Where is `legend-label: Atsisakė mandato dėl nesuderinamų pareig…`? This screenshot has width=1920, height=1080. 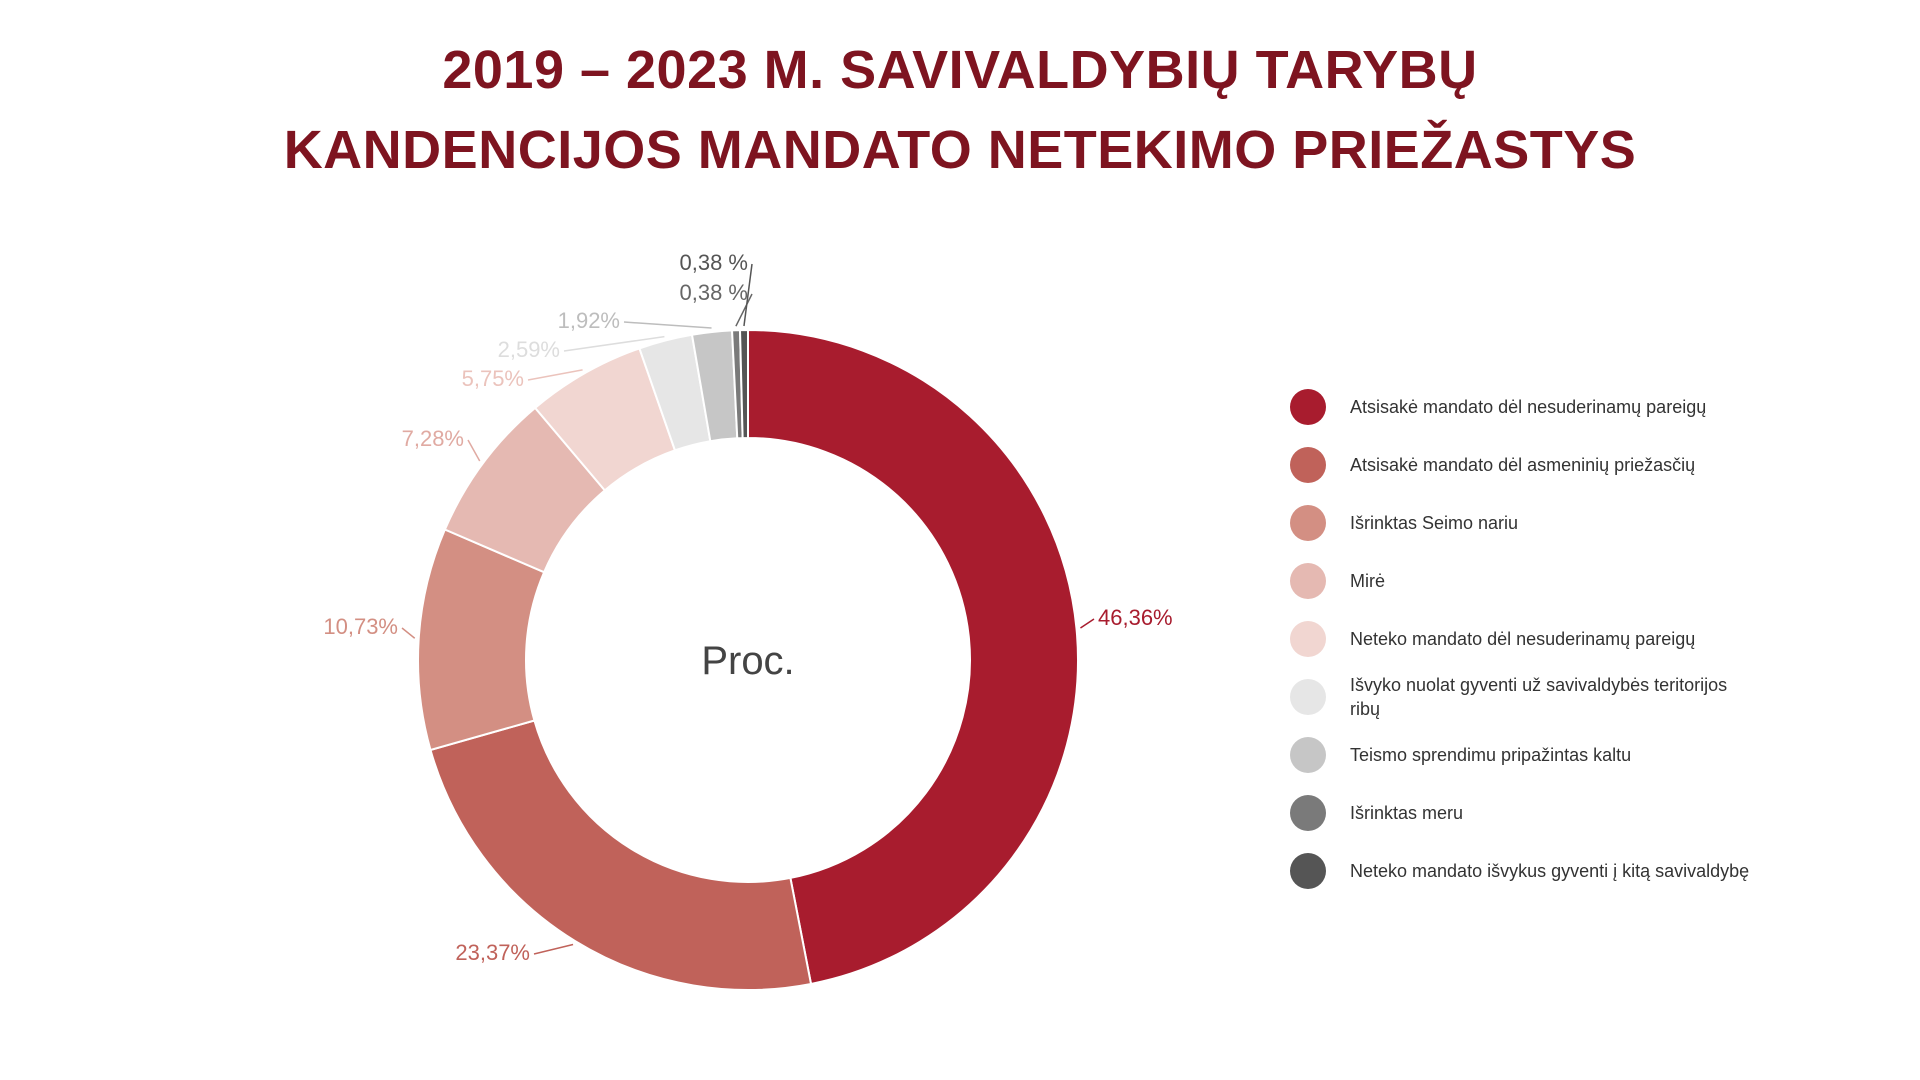
legend-label: Atsisakė mandato dėl nesuderinamų pareig… is located at coordinates (1528, 407).